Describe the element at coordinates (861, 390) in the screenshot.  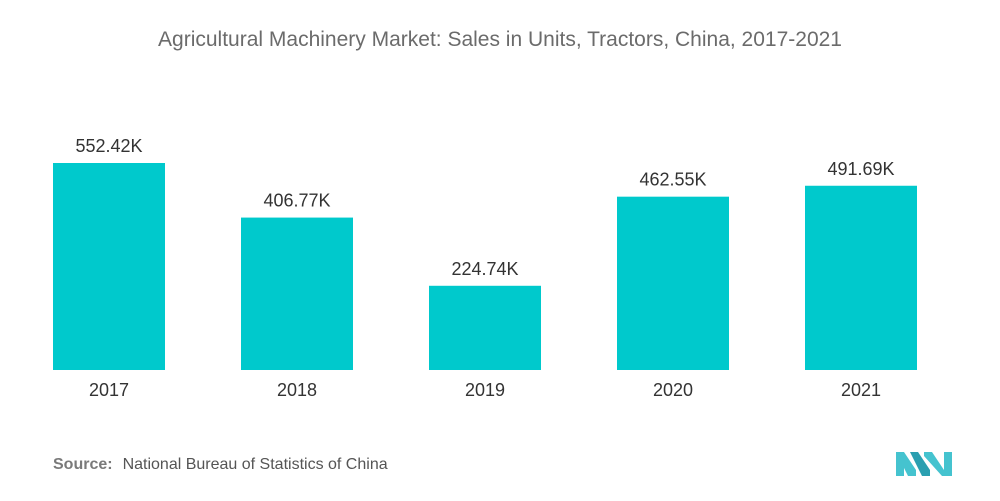
I see `x-tick-label-2021: 2021` at that location.